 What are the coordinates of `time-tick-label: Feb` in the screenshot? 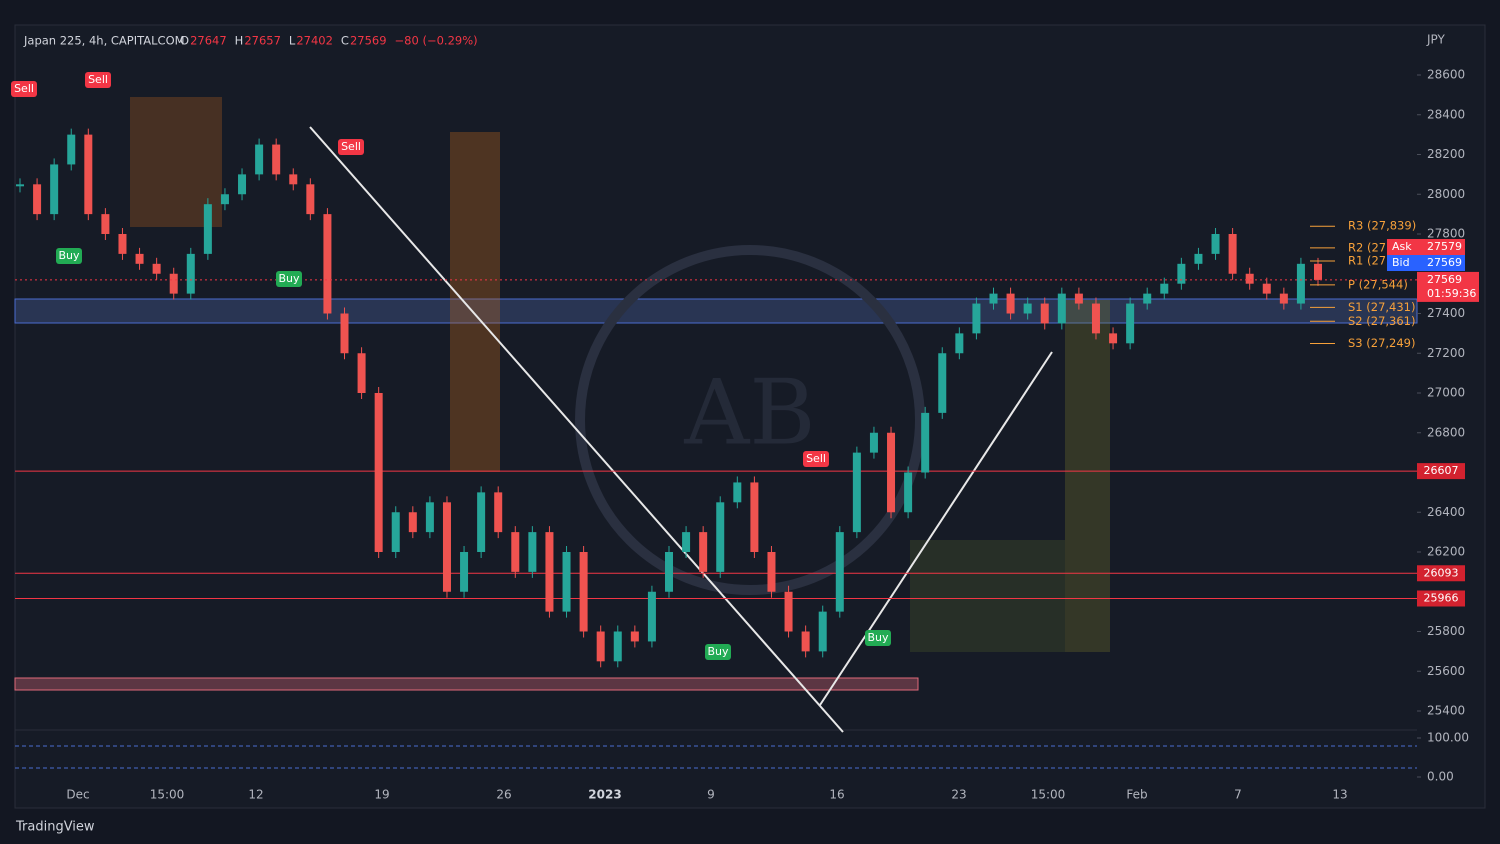 It's located at (1136, 795).